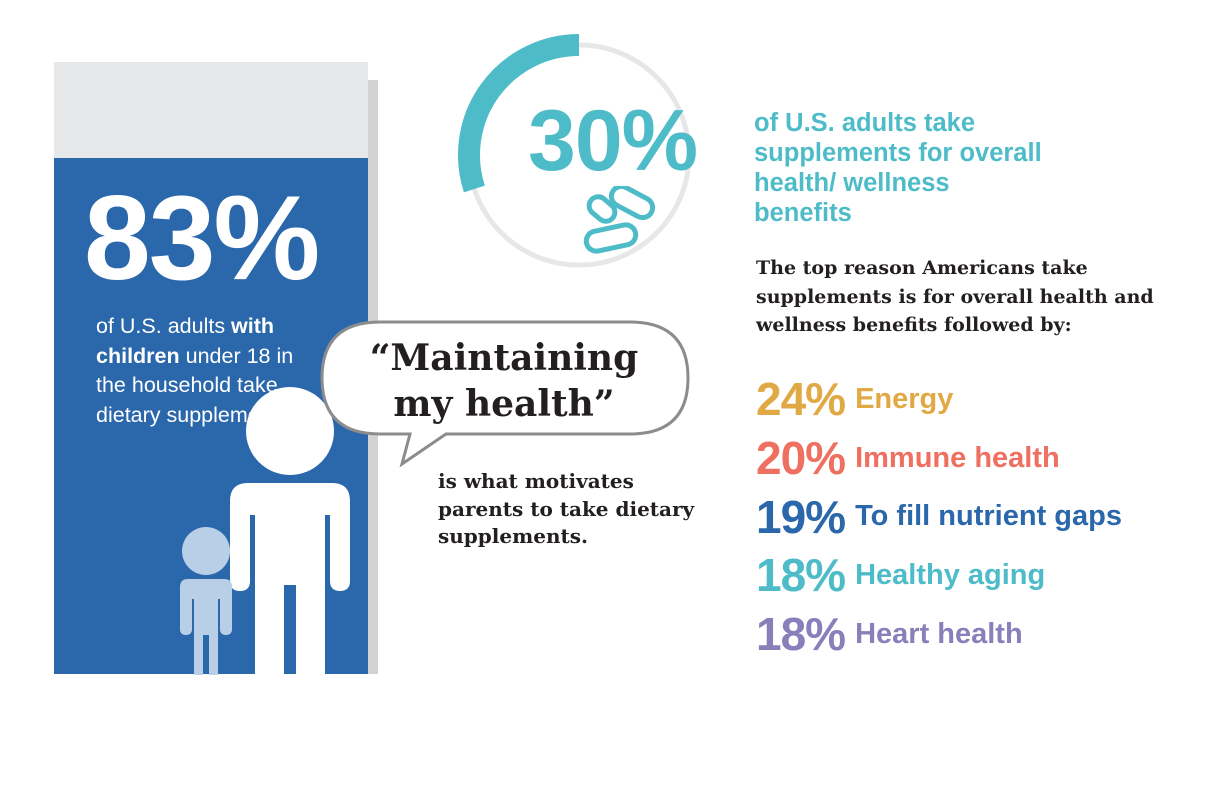 Image resolution: width=1224 pixels, height=792 pixels. I want to click on reason-label: Heart health, so click(939, 633).